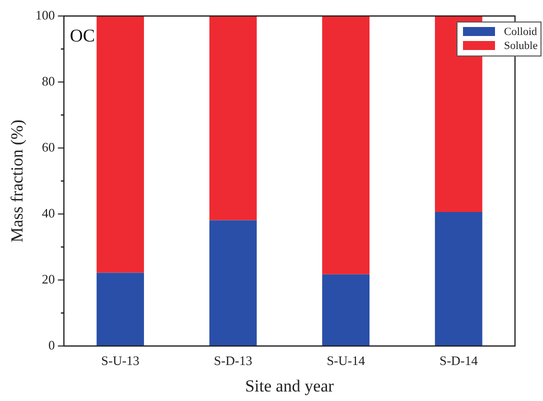 The image size is (543, 401). Describe the element at coordinates (458, 360) in the screenshot. I see `x-tick-label: S-D-14` at that location.